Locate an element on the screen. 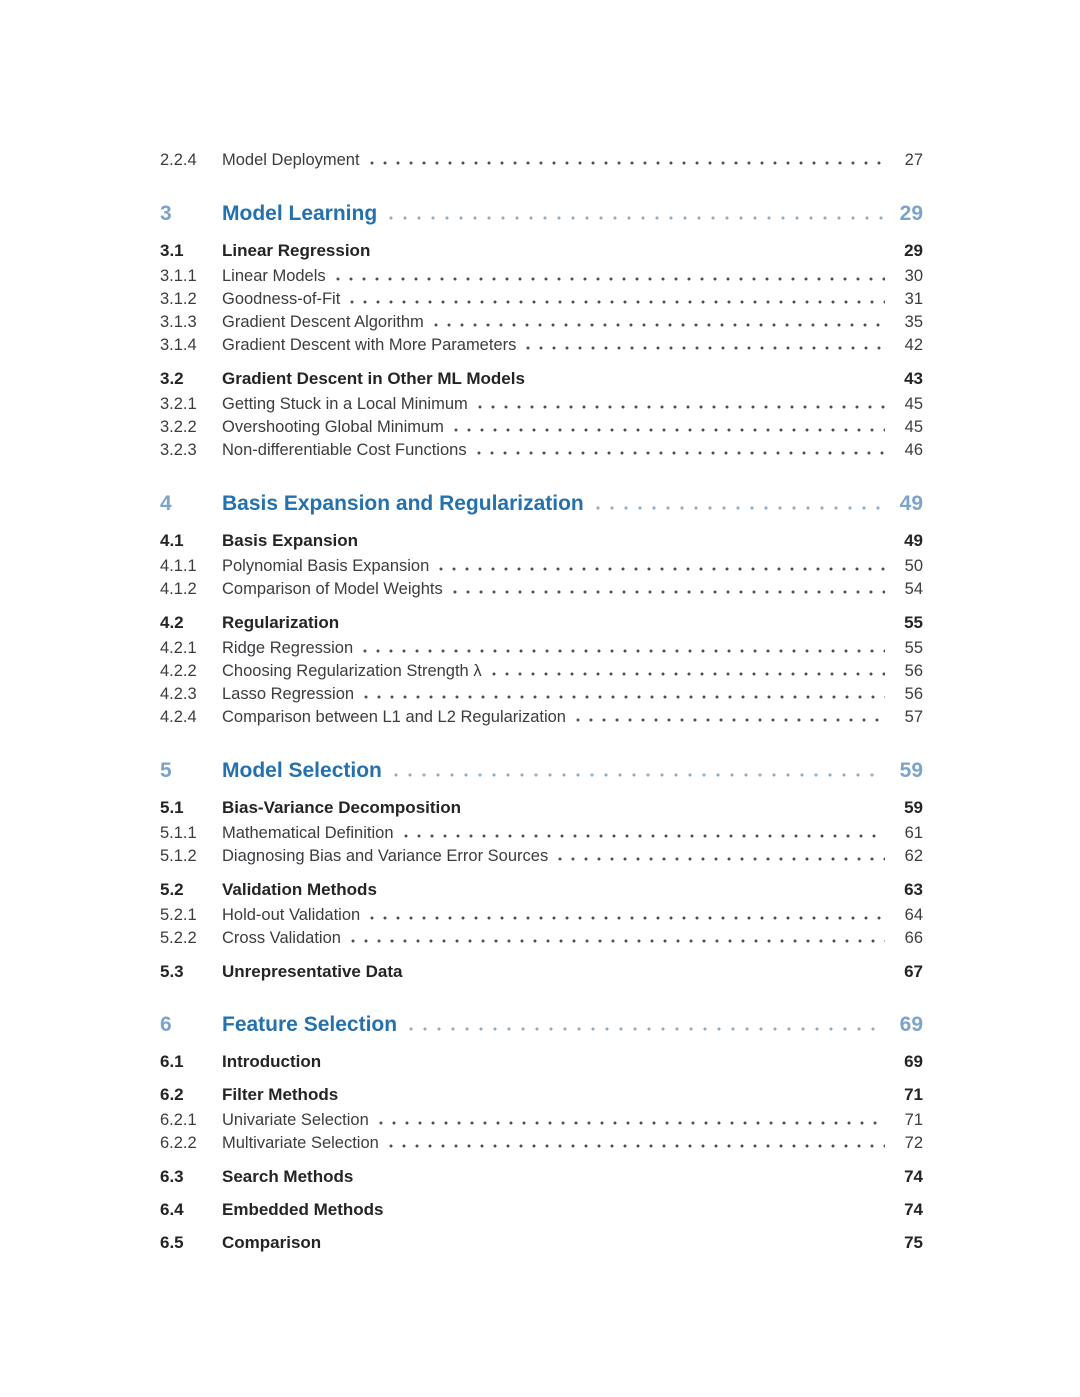 This screenshot has height=1397, width=1080. entry-number: 5.3 is located at coordinates (172, 971).